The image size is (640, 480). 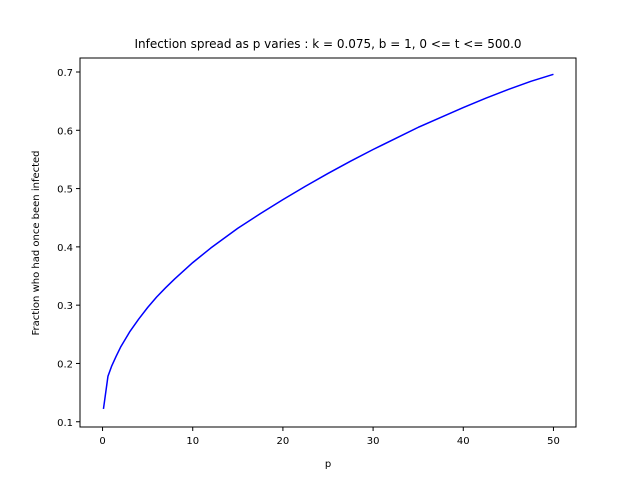 I want to click on x-tick-label: 20, so click(x=283, y=441).